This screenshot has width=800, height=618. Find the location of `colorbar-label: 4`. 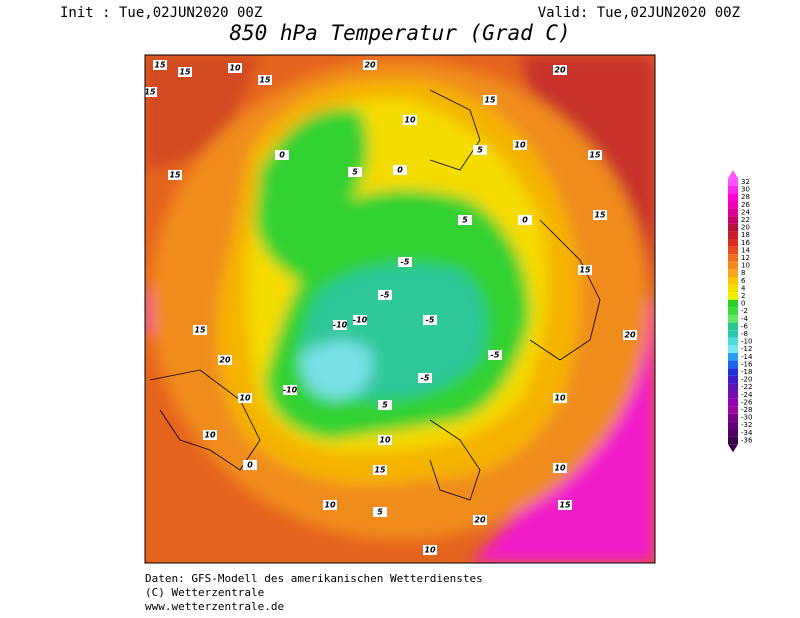

colorbar-label: 4 is located at coordinates (743, 288).